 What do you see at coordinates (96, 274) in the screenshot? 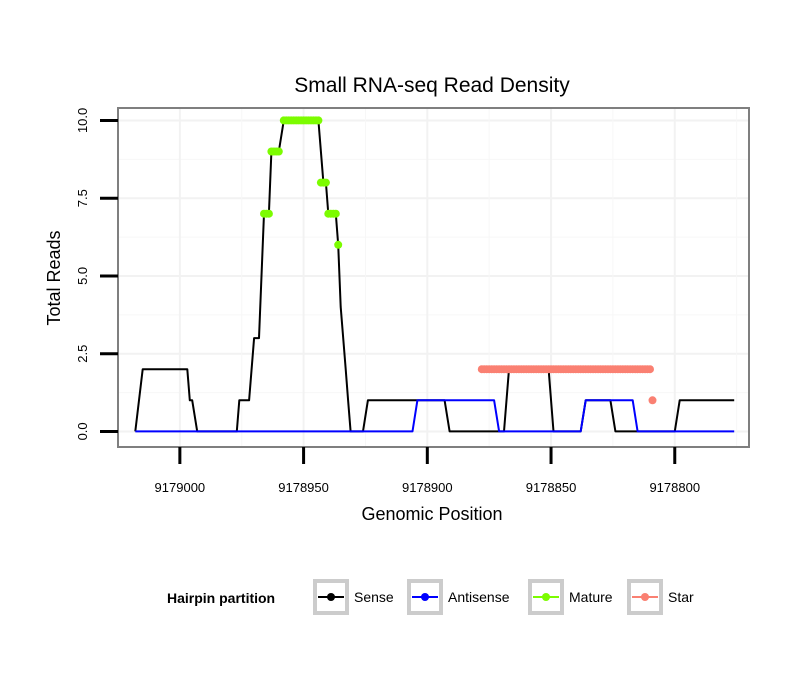
I see `y-axis: 0.0 2.5 5.0 7.5 10.0` at bounding box center [96, 274].